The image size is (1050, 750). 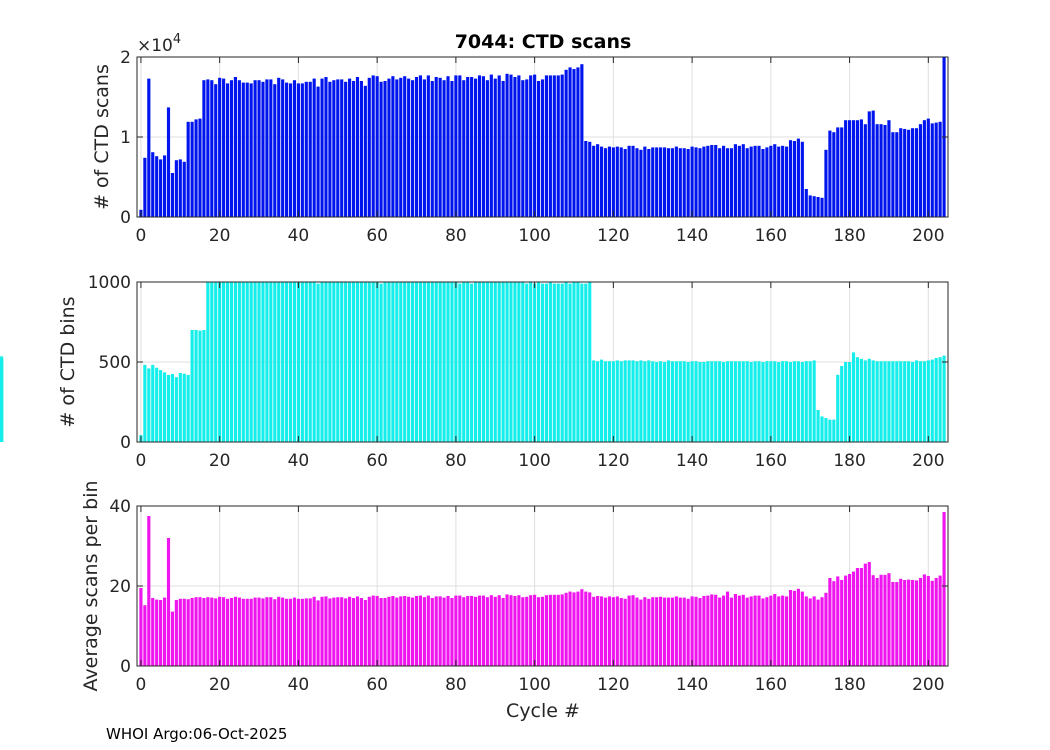 I want to click on y-axis-label: Average scans per bin, so click(x=91, y=585).